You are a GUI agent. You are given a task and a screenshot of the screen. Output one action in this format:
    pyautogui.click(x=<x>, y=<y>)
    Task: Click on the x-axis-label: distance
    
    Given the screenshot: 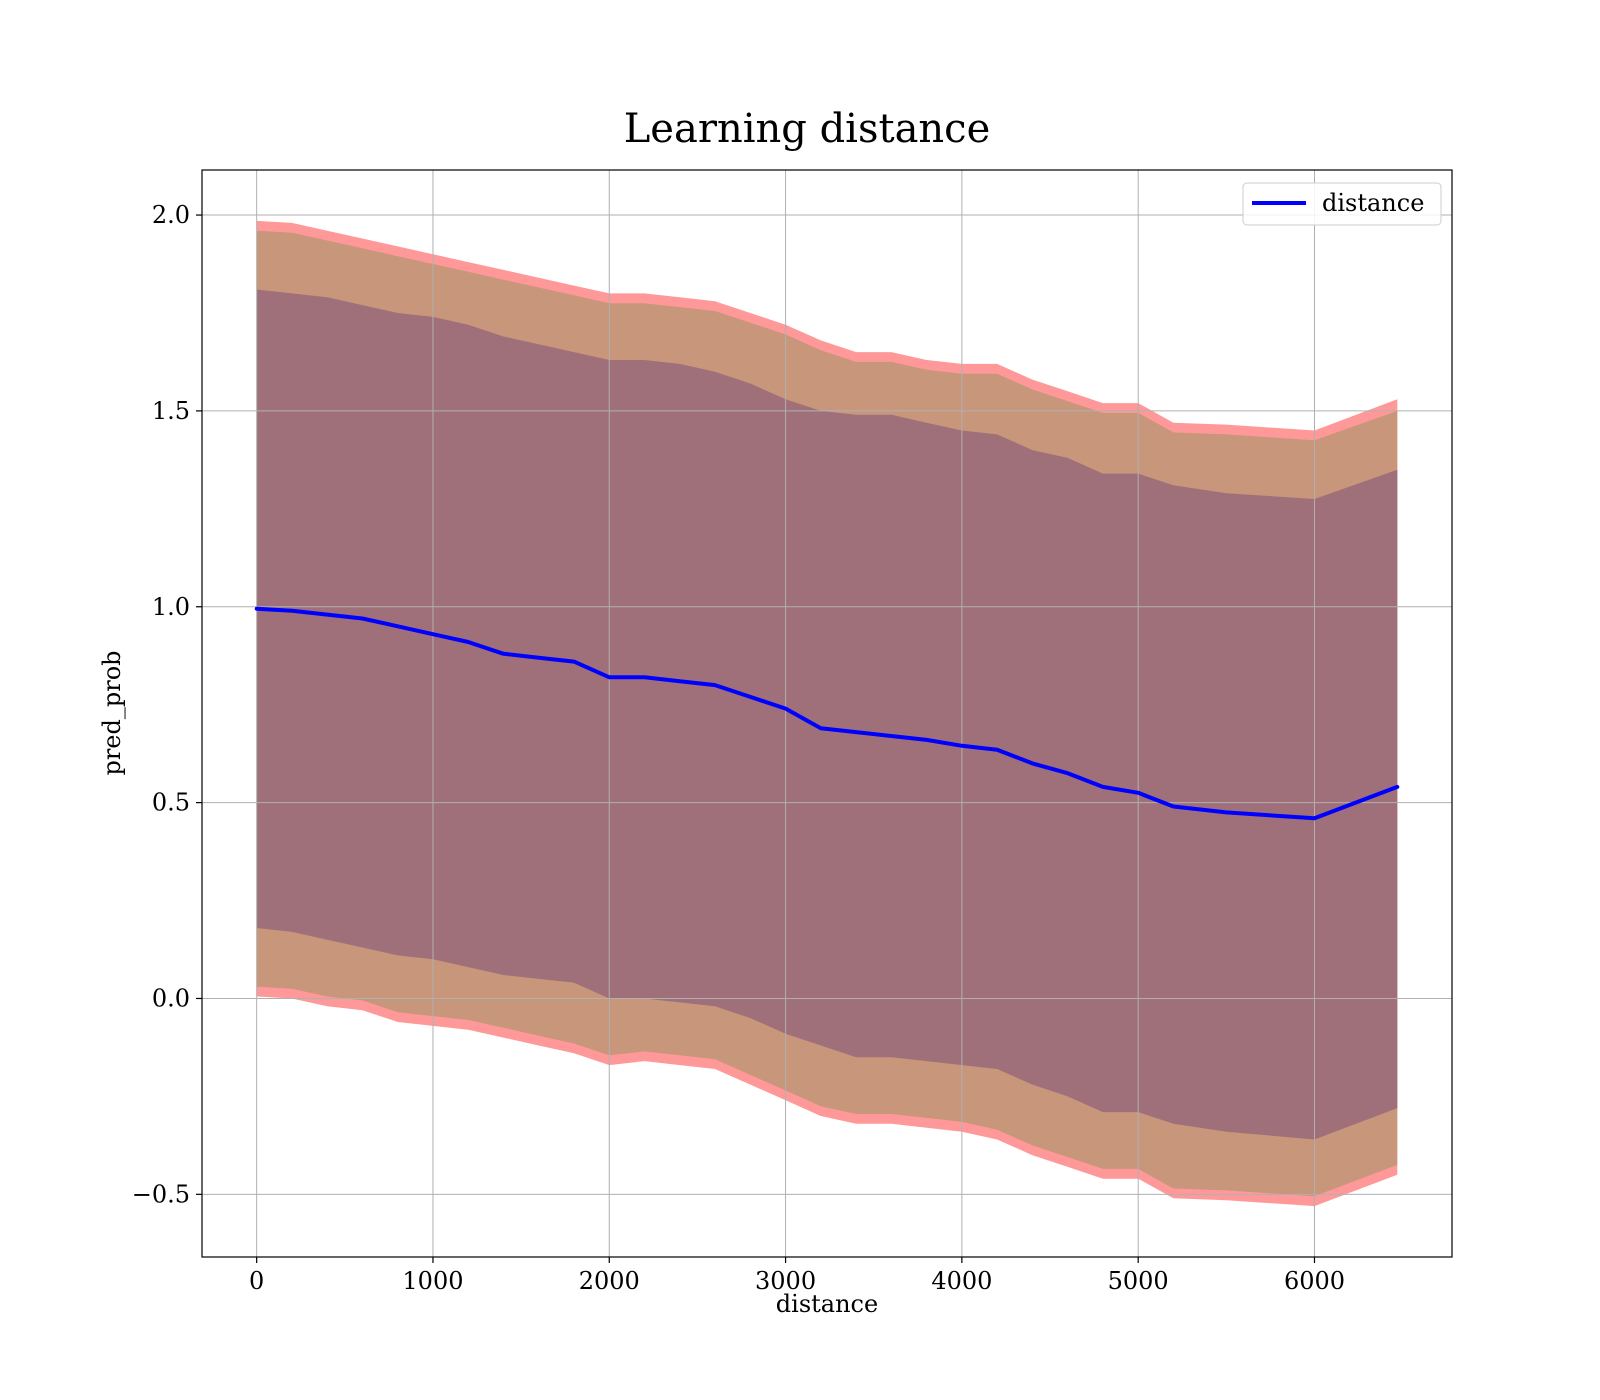 What is the action you would take?
    pyautogui.click(x=827, y=1304)
    